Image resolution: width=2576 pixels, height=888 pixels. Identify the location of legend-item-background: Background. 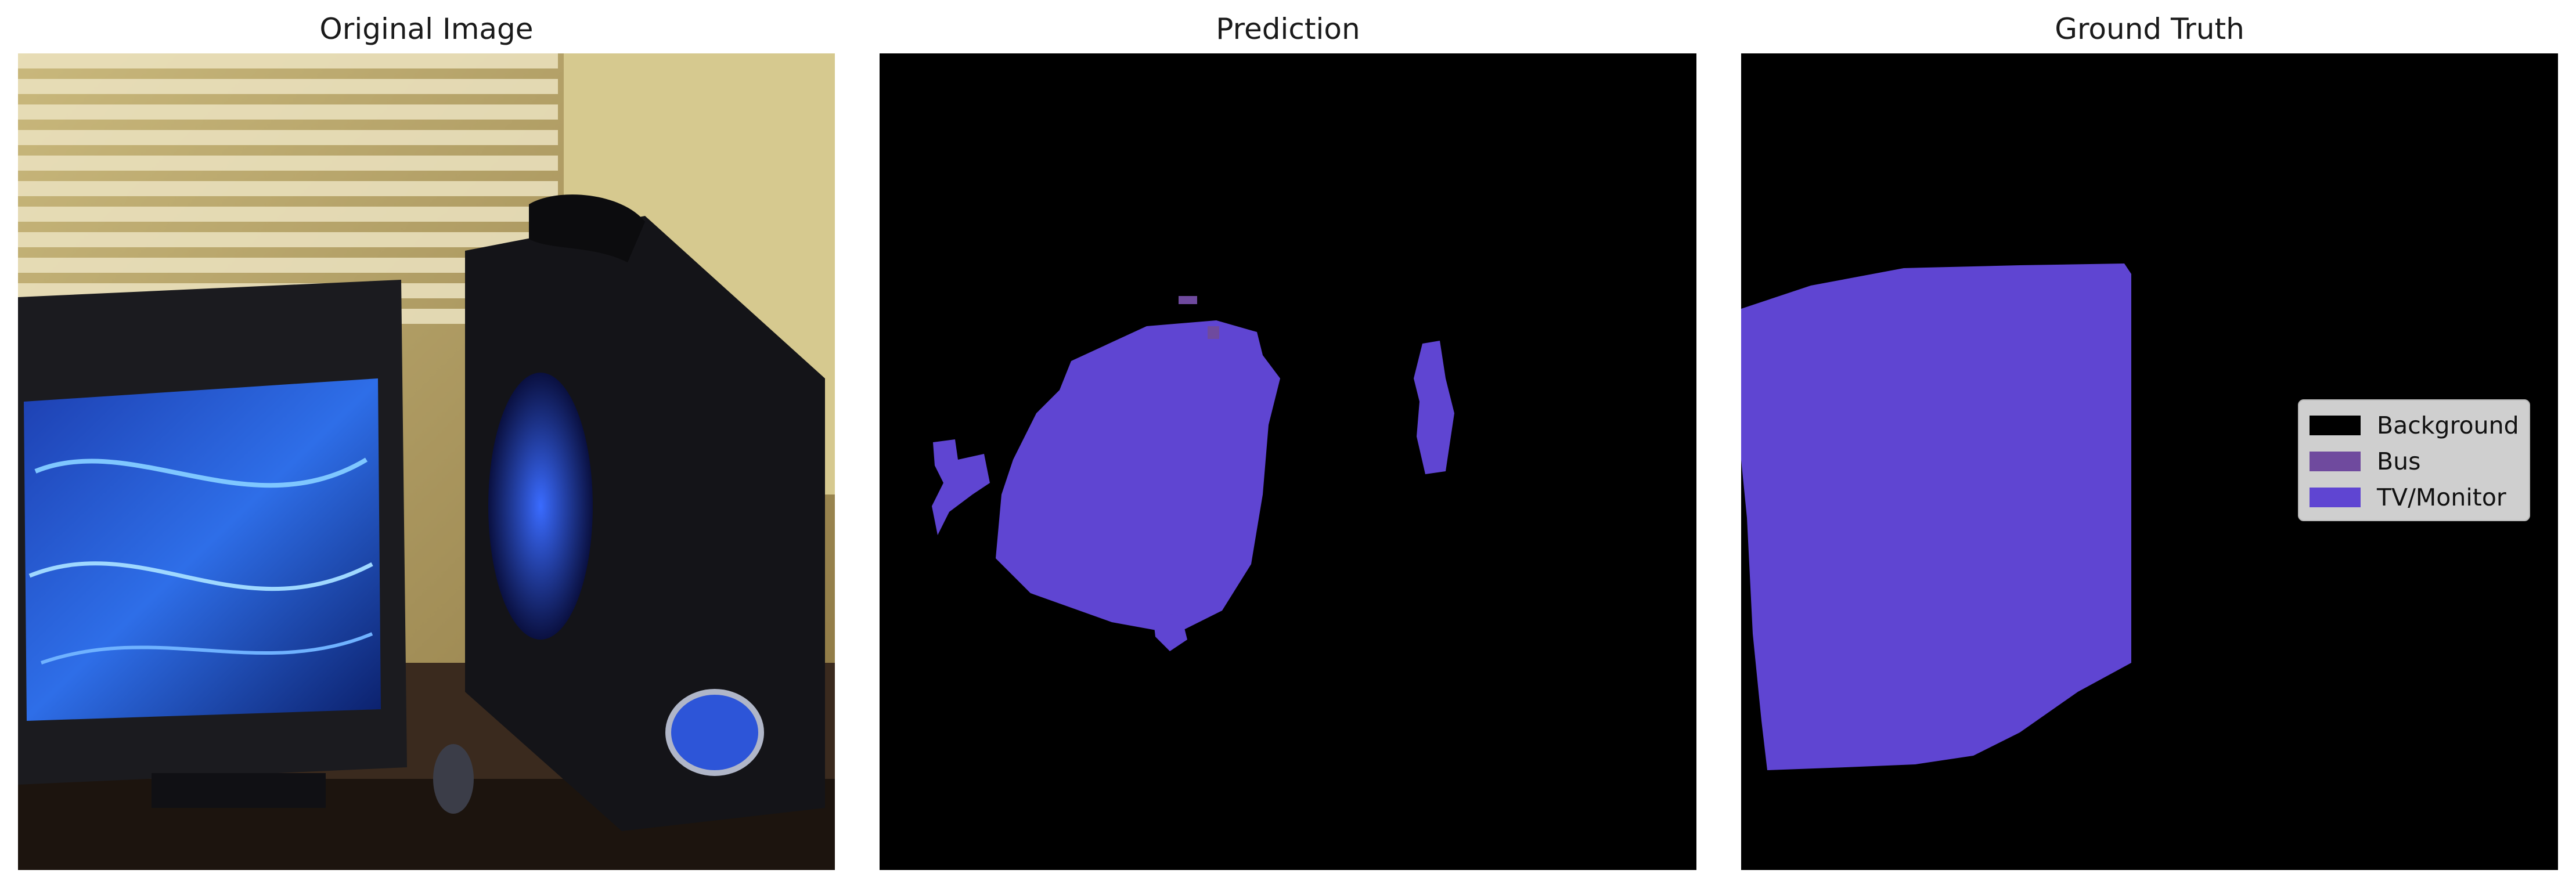
(2414, 425).